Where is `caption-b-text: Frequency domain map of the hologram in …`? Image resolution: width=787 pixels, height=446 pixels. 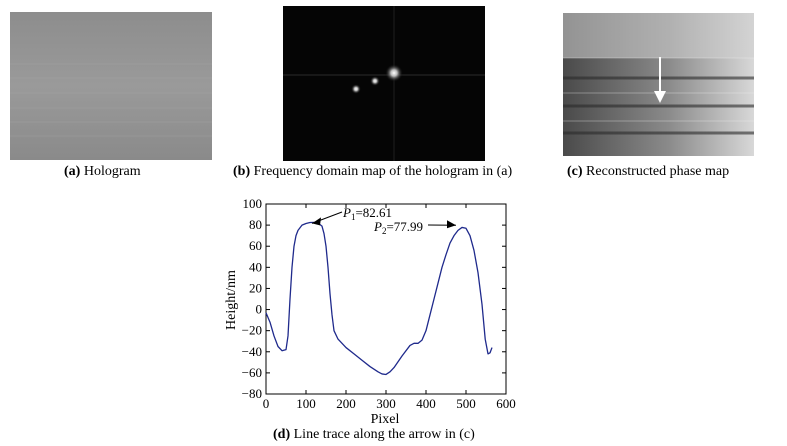 caption-b-text: Frequency domain map of the hologram in … is located at coordinates (383, 171).